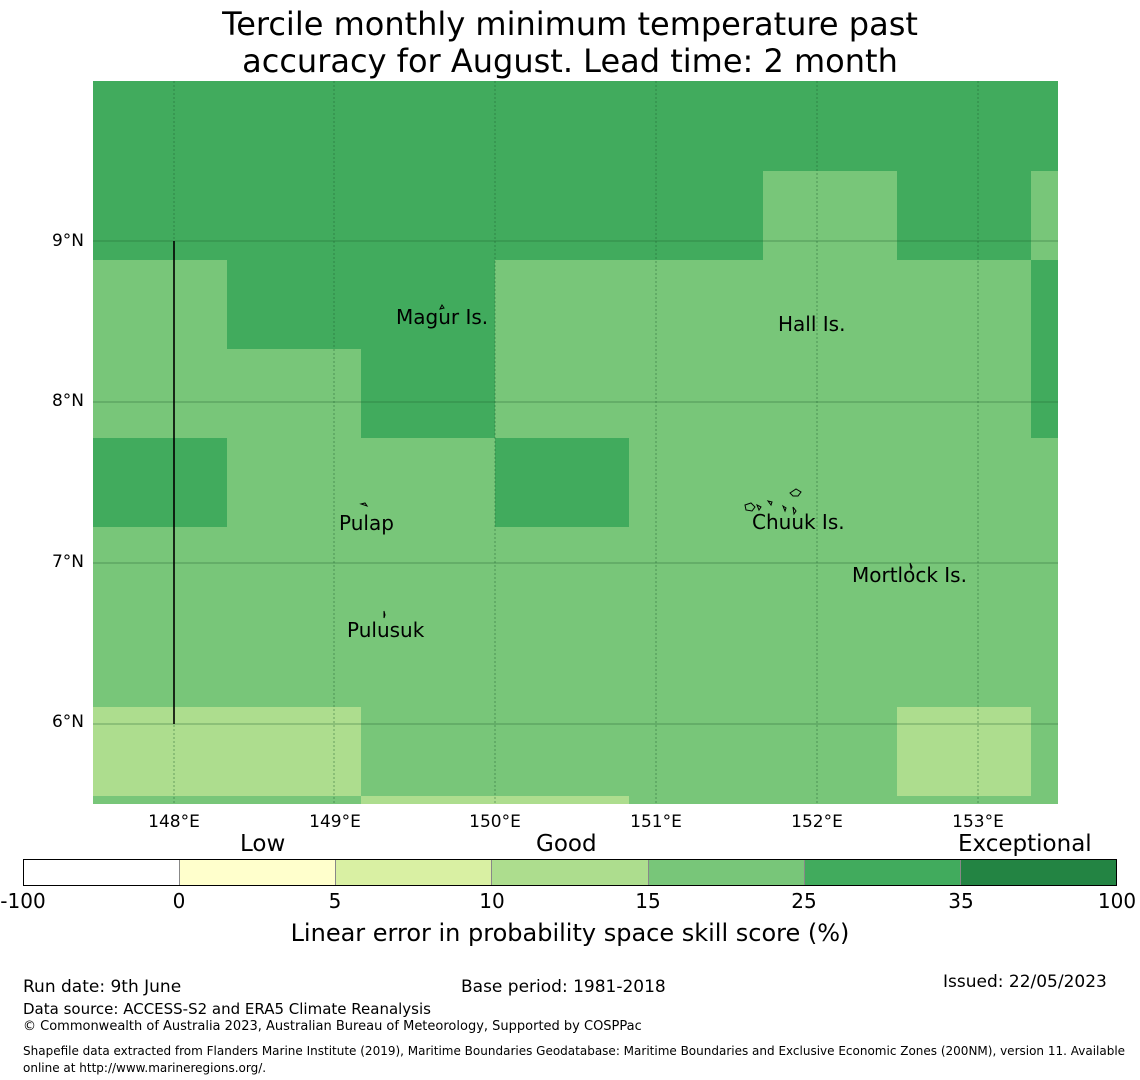 This screenshot has height=1080, width=1140. Describe the element at coordinates (145, 1068) in the screenshot. I see `shapefile-credit-line-2: online at http://www.marineregions.org/.` at that location.